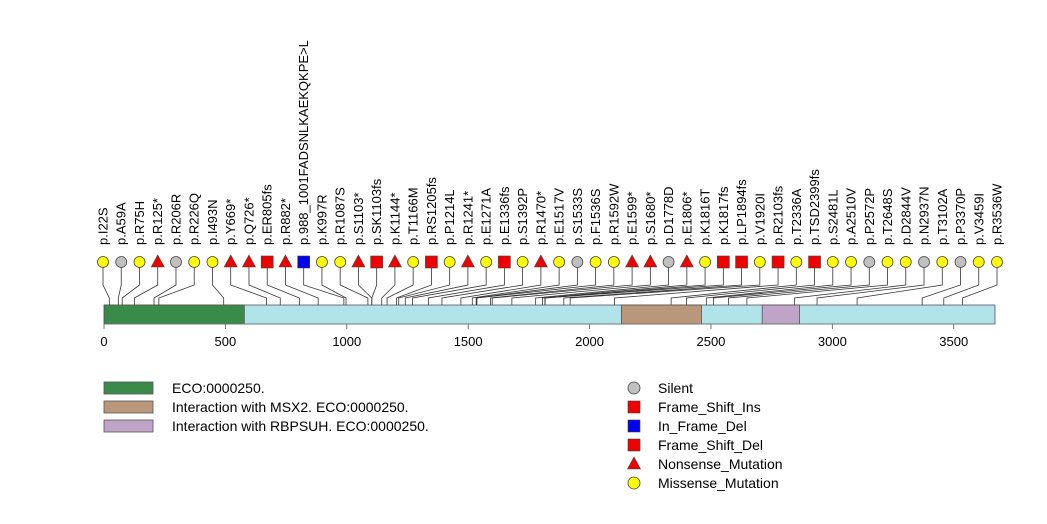  I want to click on mutation-label: p.F1536S, so click(595, 216).